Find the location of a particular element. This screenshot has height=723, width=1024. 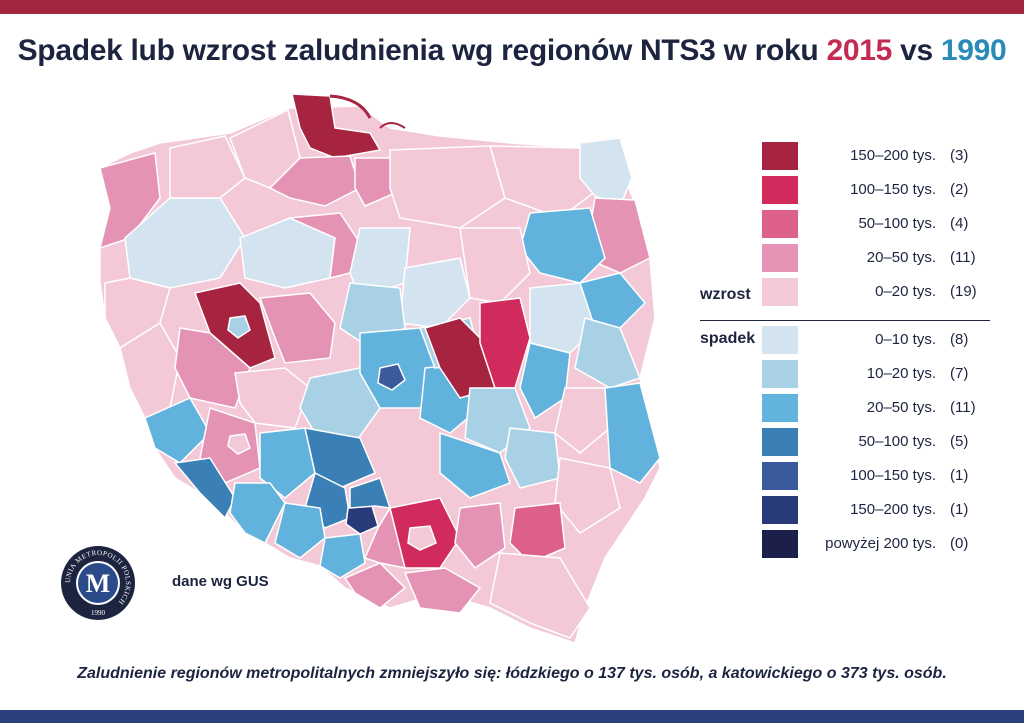

legend-range-4: 0–20 tys. is located at coordinates (905, 291).